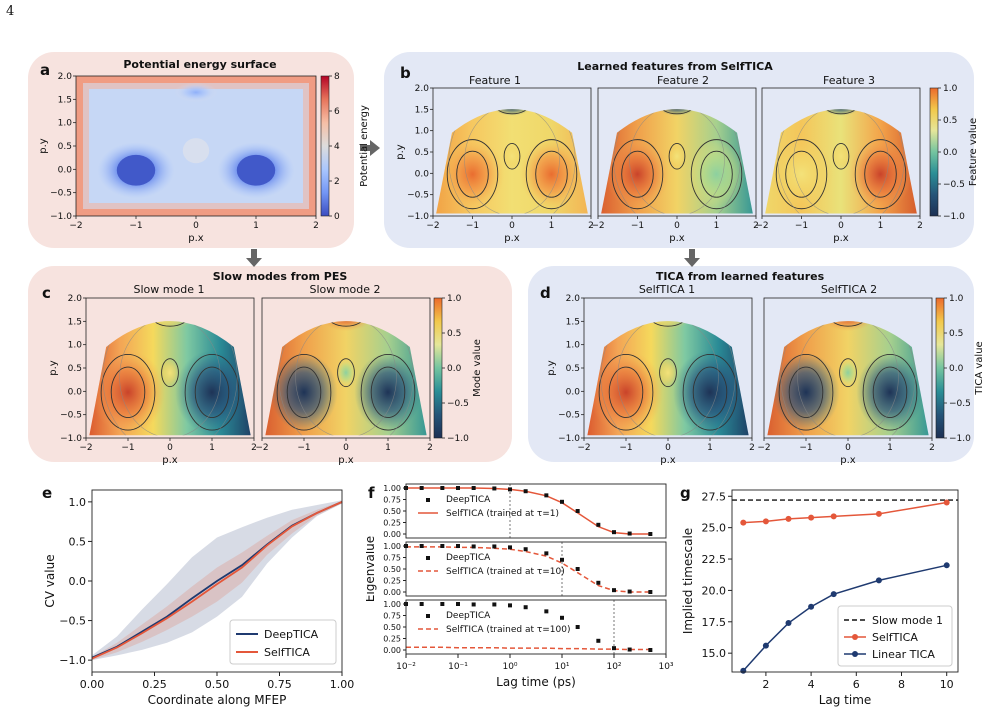 Image resolution: width=999 pixels, height=720 pixels. I want to click on y-tick-label: 0.5, so click(78, 541).